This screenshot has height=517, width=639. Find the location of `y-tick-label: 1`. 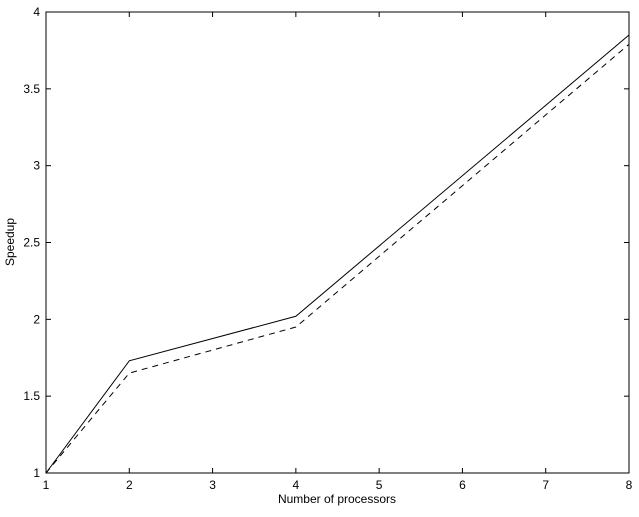

y-tick-label: 1 is located at coordinates (36, 473).